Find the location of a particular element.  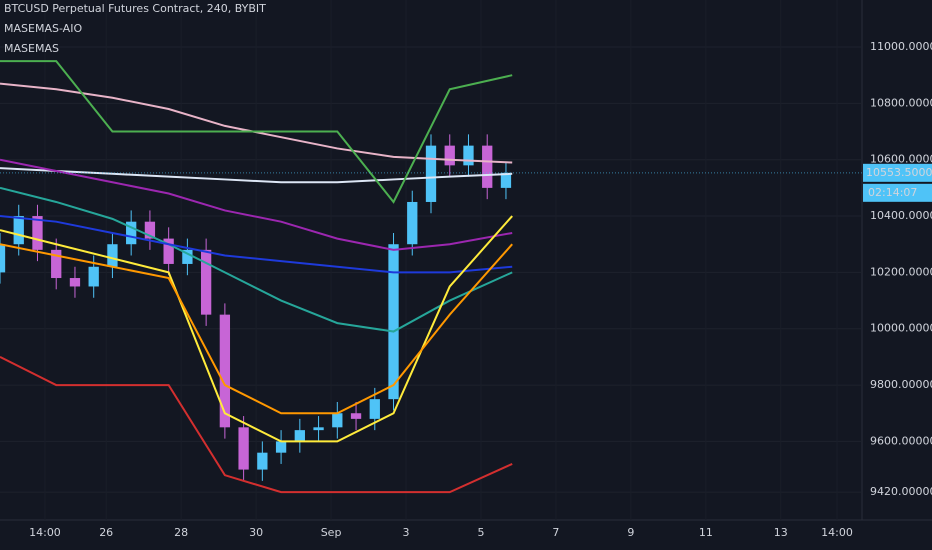

y-tick-label: 9600.00000000 is located at coordinates (901, 440).